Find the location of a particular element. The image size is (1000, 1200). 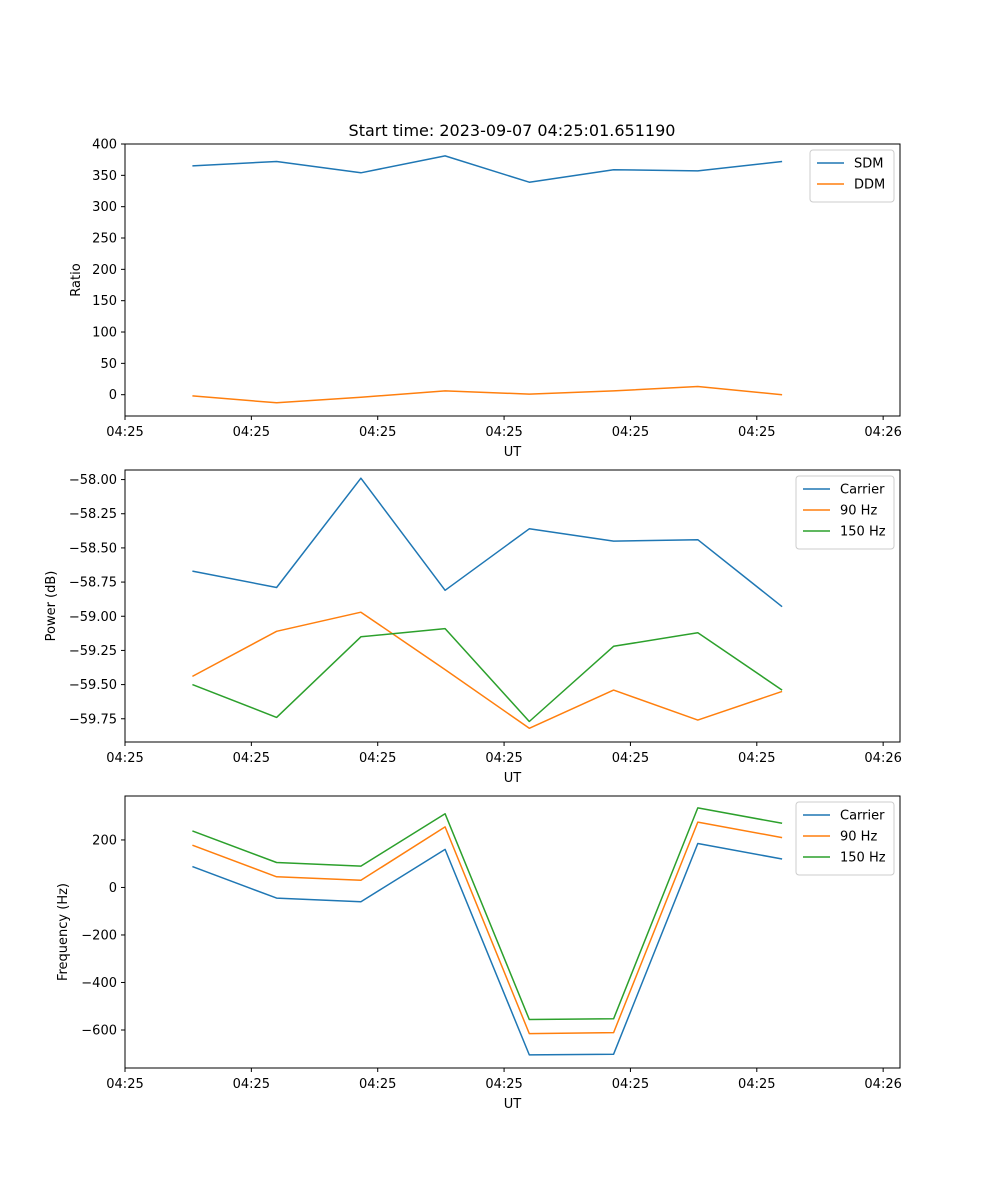

ratio-x-axis-label: UT is located at coordinates (513, 452).